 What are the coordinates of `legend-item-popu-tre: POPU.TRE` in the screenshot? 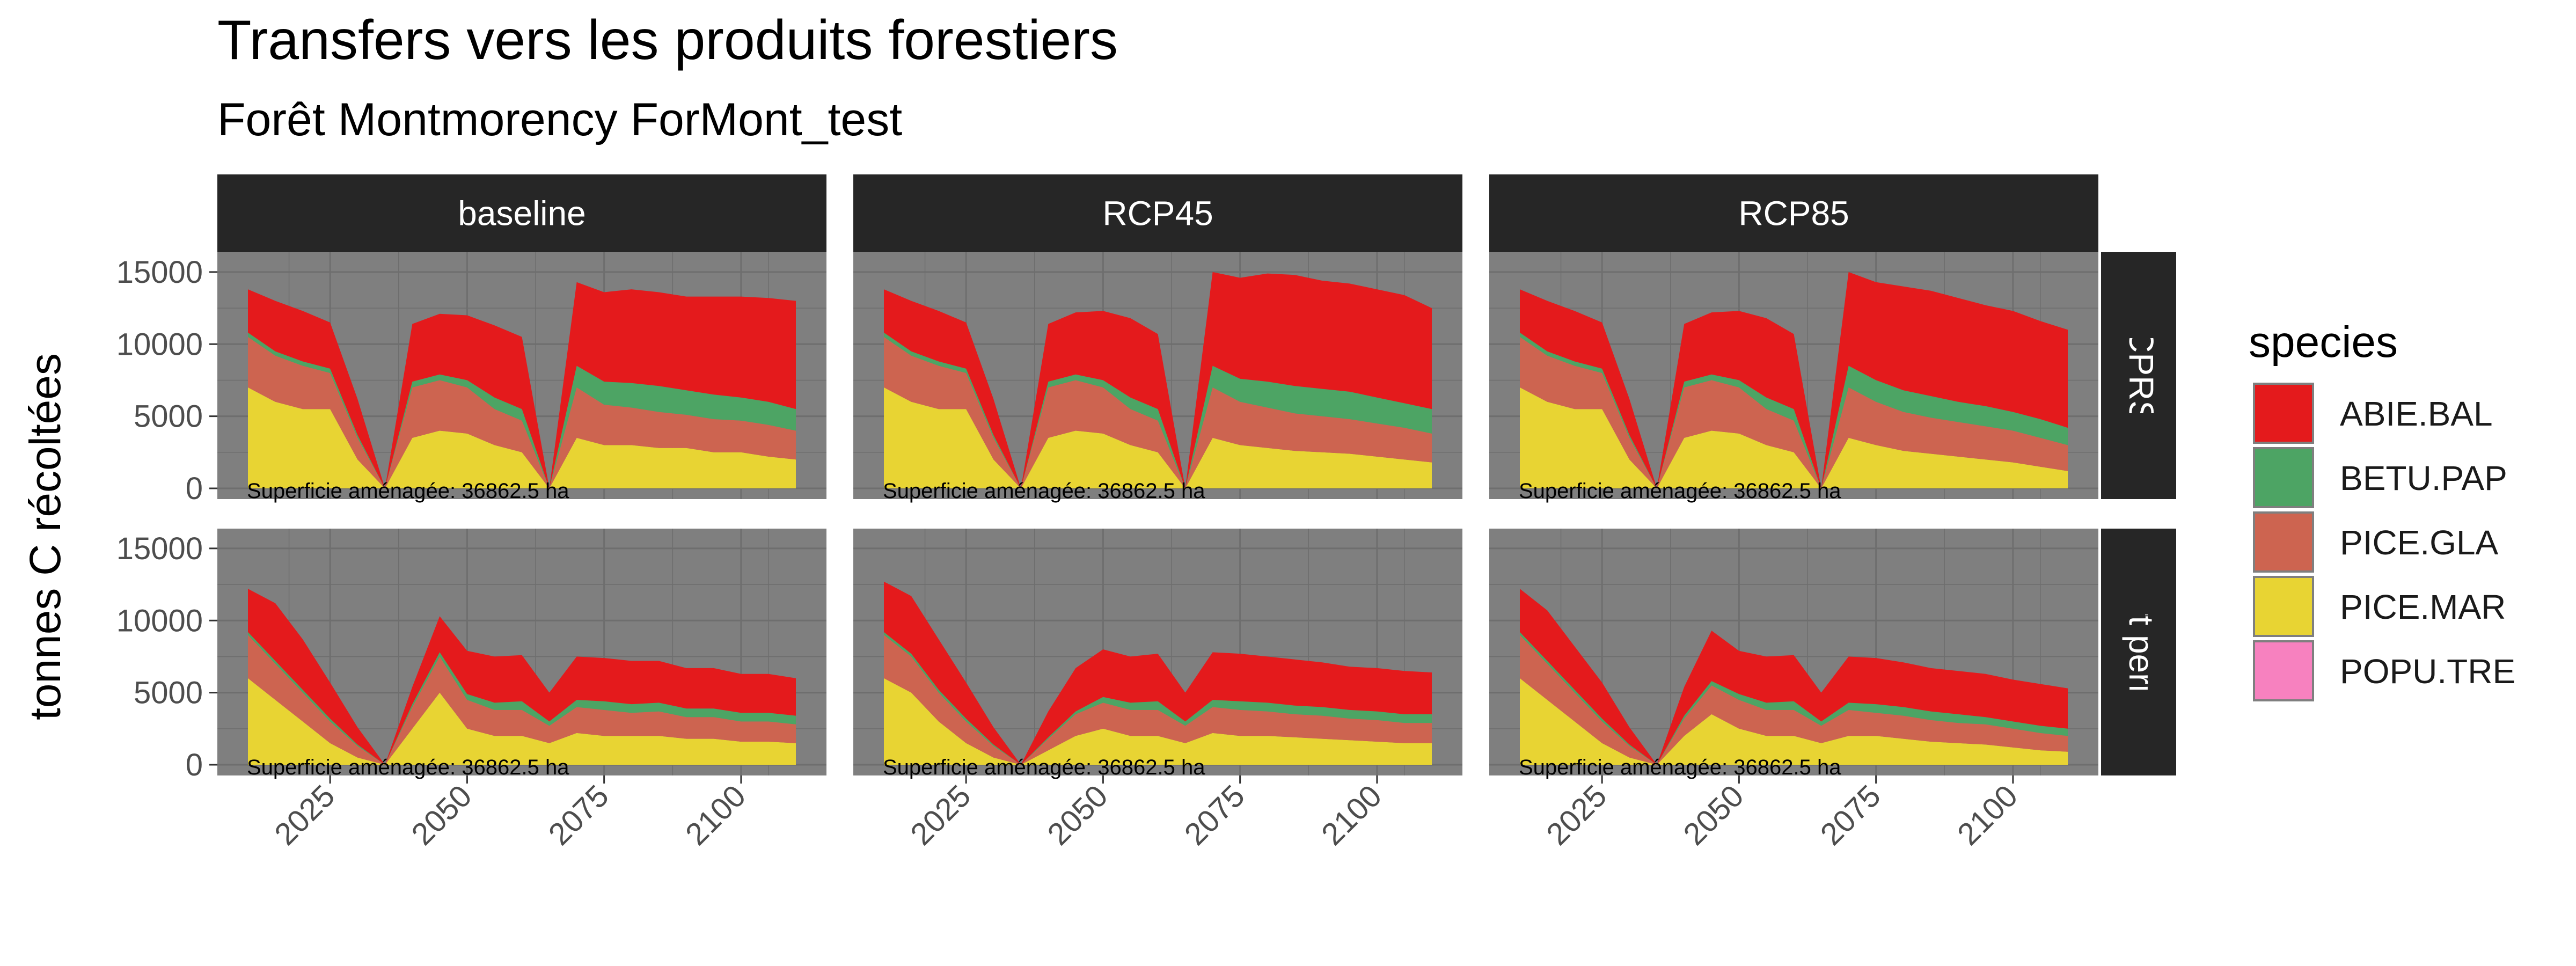 It's located at (2384, 670).